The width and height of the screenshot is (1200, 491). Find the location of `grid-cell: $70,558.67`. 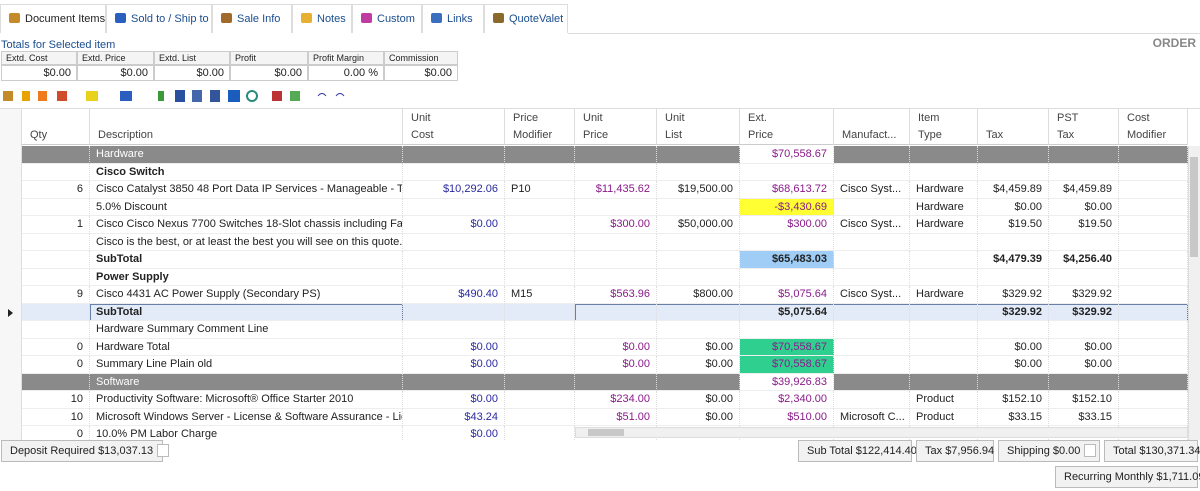

grid-cell: $70,558.67 is located at coordinates (787, 365).